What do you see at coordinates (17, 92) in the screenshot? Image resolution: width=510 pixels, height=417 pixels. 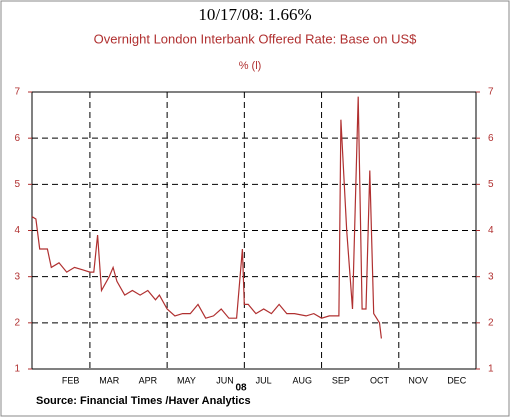 I see `y-tick-label: 7` at bounding box center [17, 92].